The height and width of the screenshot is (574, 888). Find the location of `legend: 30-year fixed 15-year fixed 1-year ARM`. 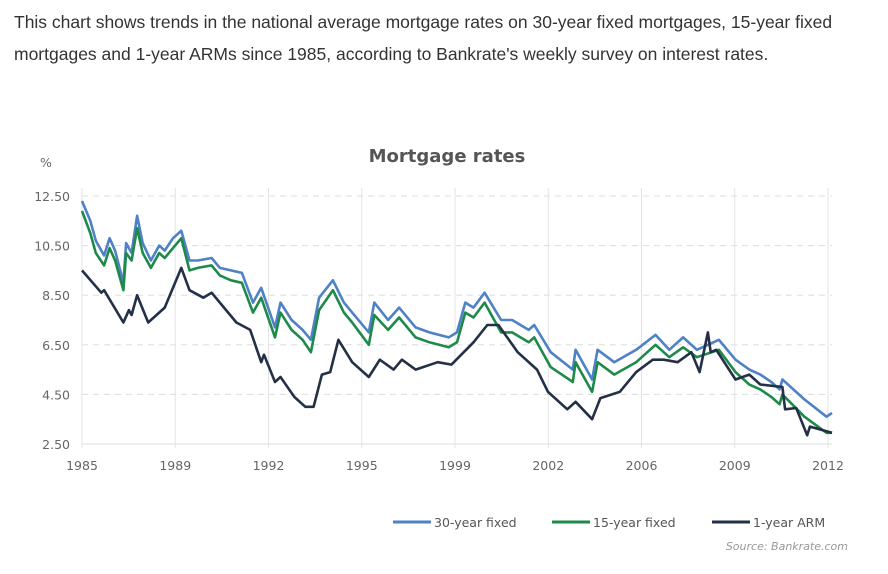

legend: 30-year fixed 15-year fixed 1-year ARM is located at coordinates (609, 522).